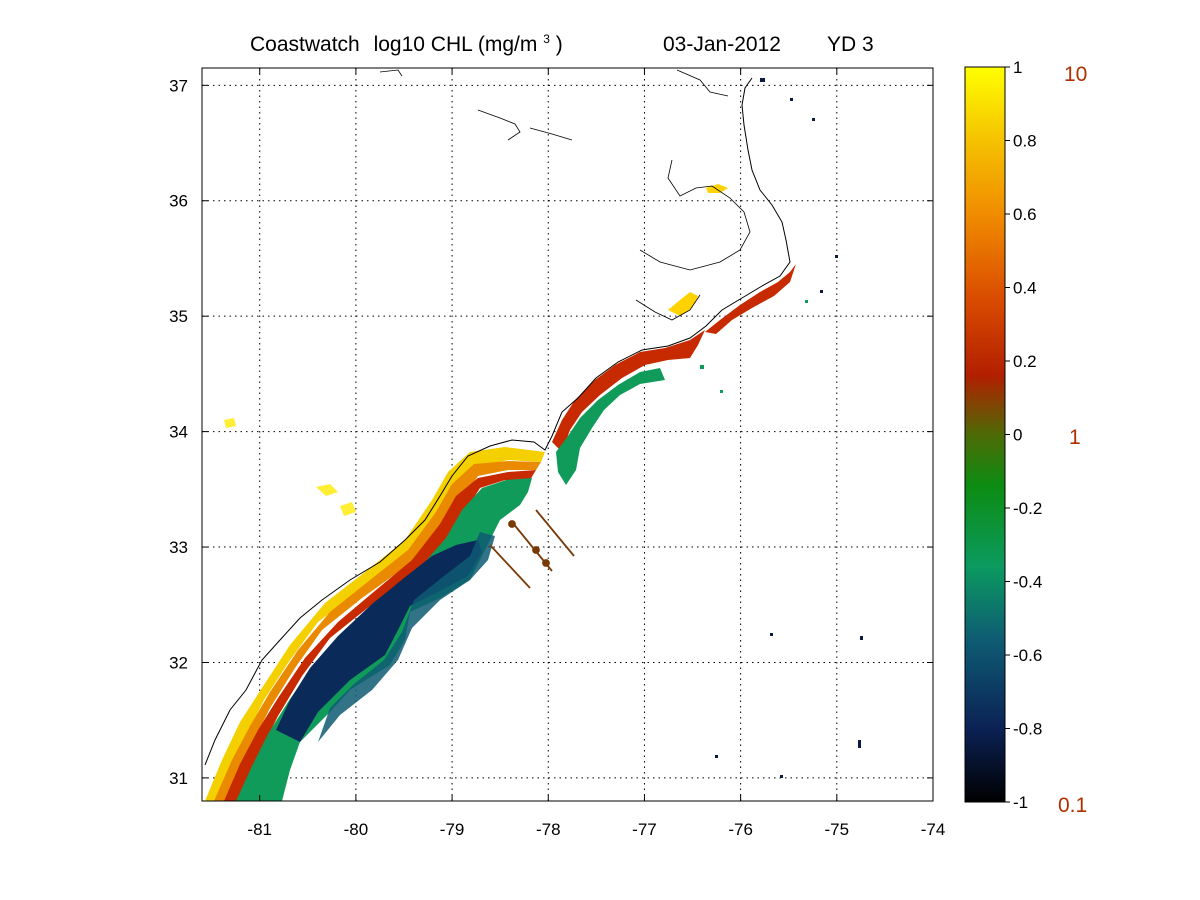 This screenshot has width=1200, height=900. Describe the element at coordinates (259, 829) in the screenshot. I see `x-tick-label: -81` at that location.